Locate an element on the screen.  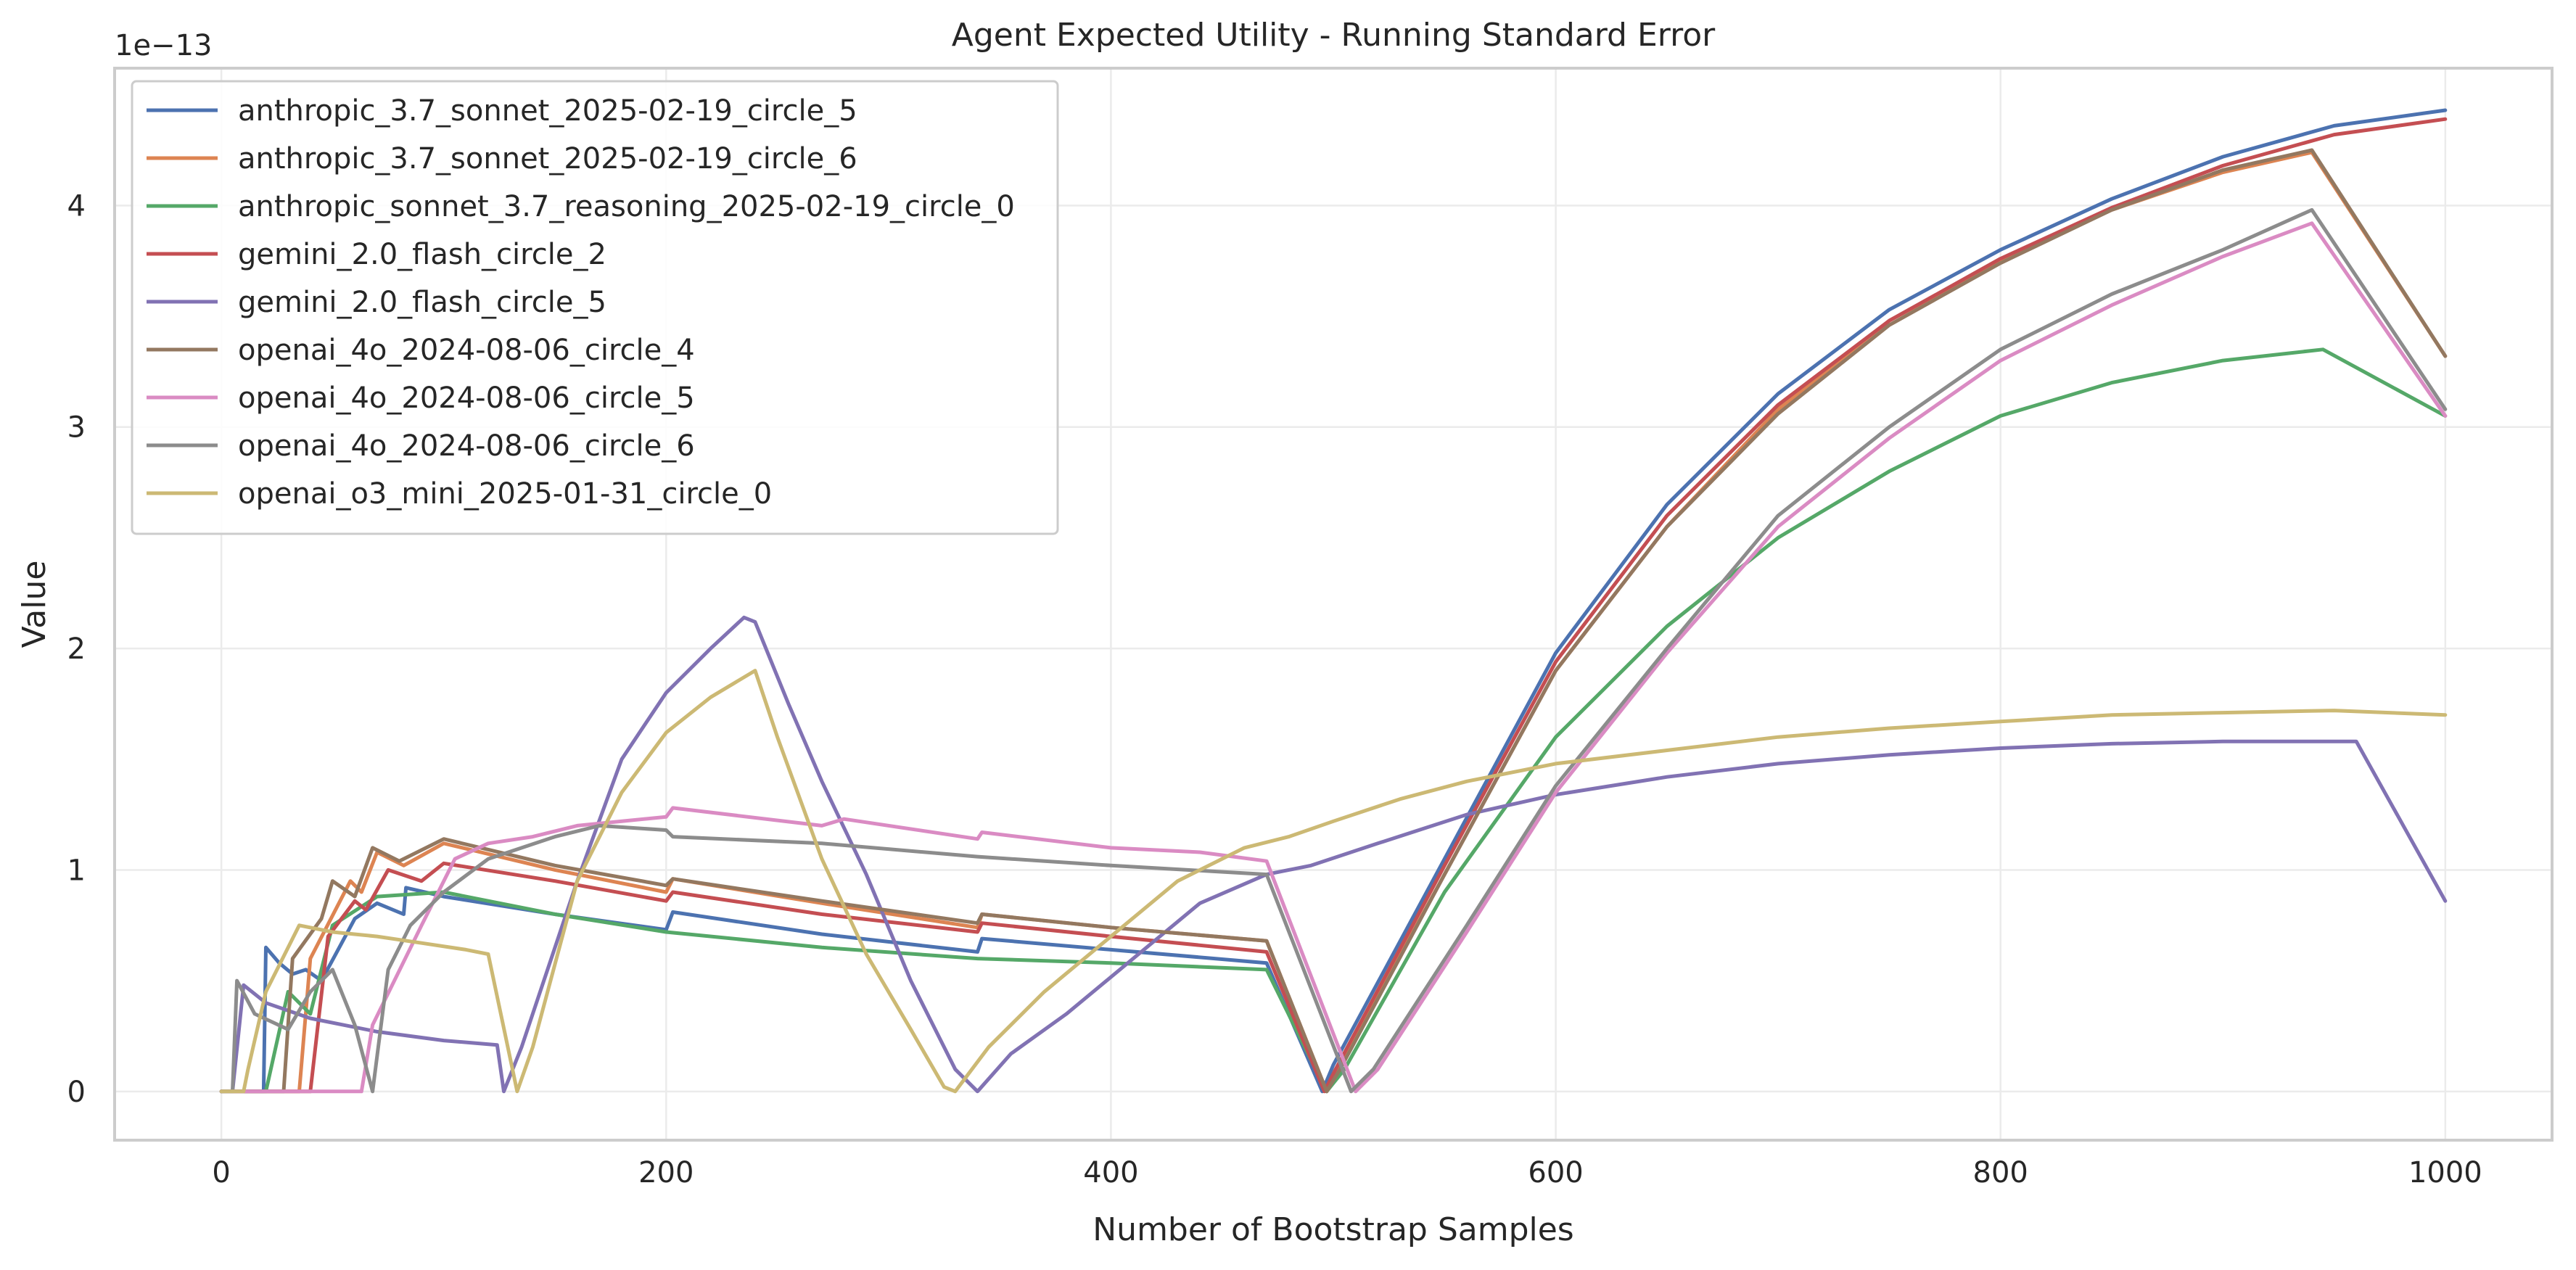
legend-label: openai_o3_mini_2025-01-31_circle_0 is located at coordinates (505, 494).